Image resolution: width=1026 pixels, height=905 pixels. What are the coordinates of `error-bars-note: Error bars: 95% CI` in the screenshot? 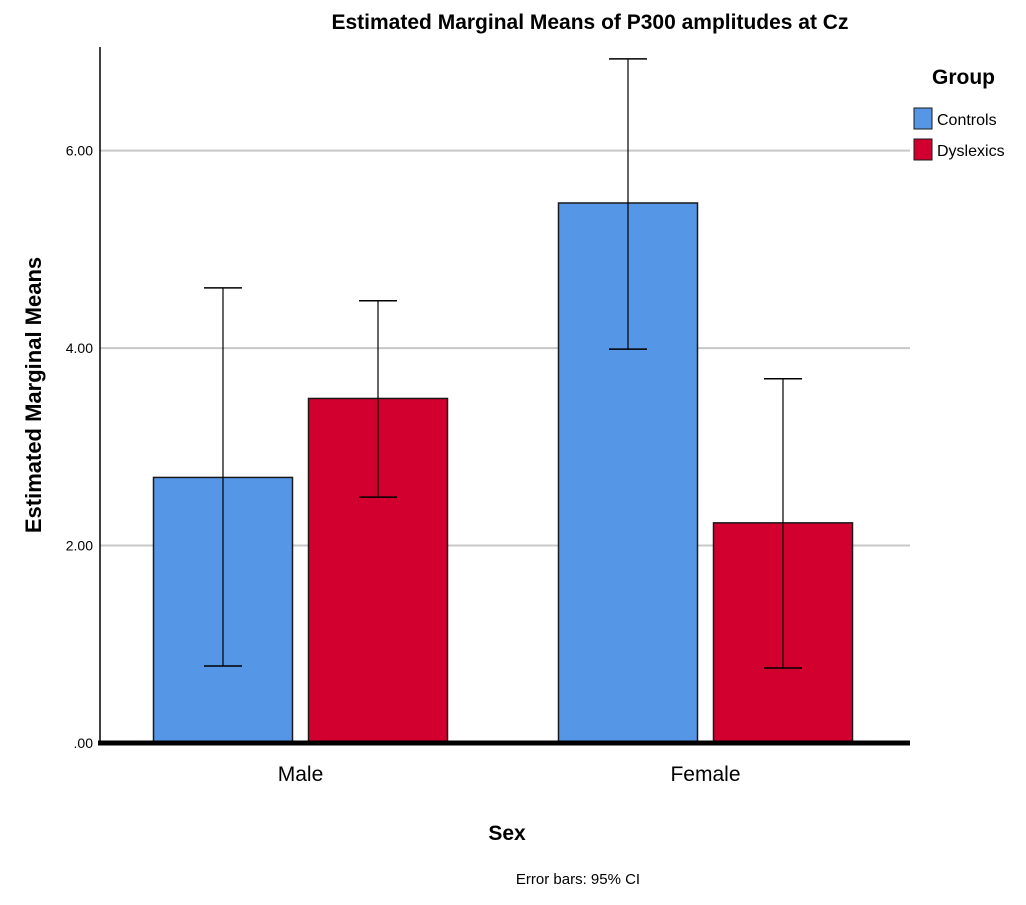 It's located at (578, 879).